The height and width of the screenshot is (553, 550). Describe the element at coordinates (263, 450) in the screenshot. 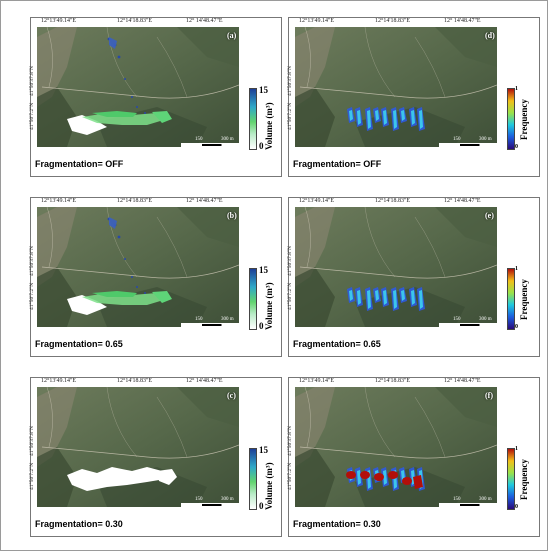

I see `colorbar-max: 15` at that location.